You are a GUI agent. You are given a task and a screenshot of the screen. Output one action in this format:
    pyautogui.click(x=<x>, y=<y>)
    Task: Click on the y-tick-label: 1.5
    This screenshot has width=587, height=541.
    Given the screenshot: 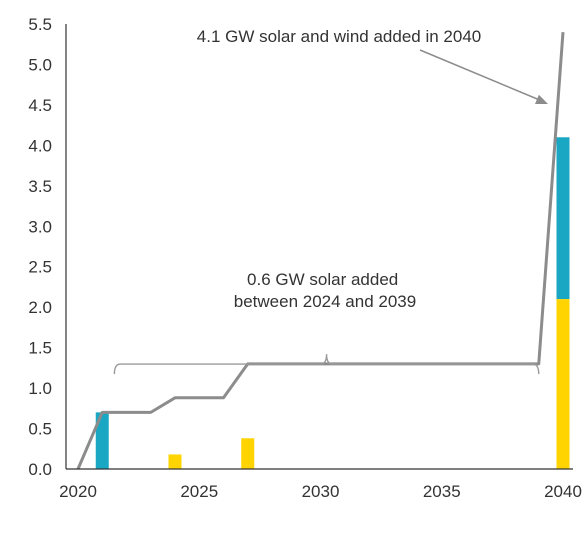 What is the action you would take?
    pyautogui.click(x=40, y=348)
    